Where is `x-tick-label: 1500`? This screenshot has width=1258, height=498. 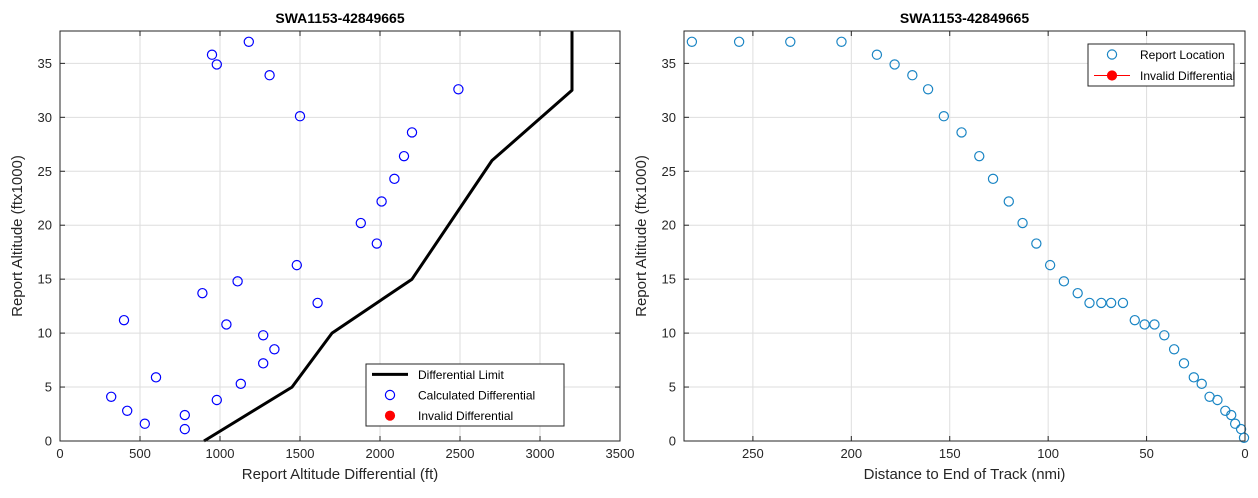
x-tick-label: 1500 is located at coordinates (300, 453).